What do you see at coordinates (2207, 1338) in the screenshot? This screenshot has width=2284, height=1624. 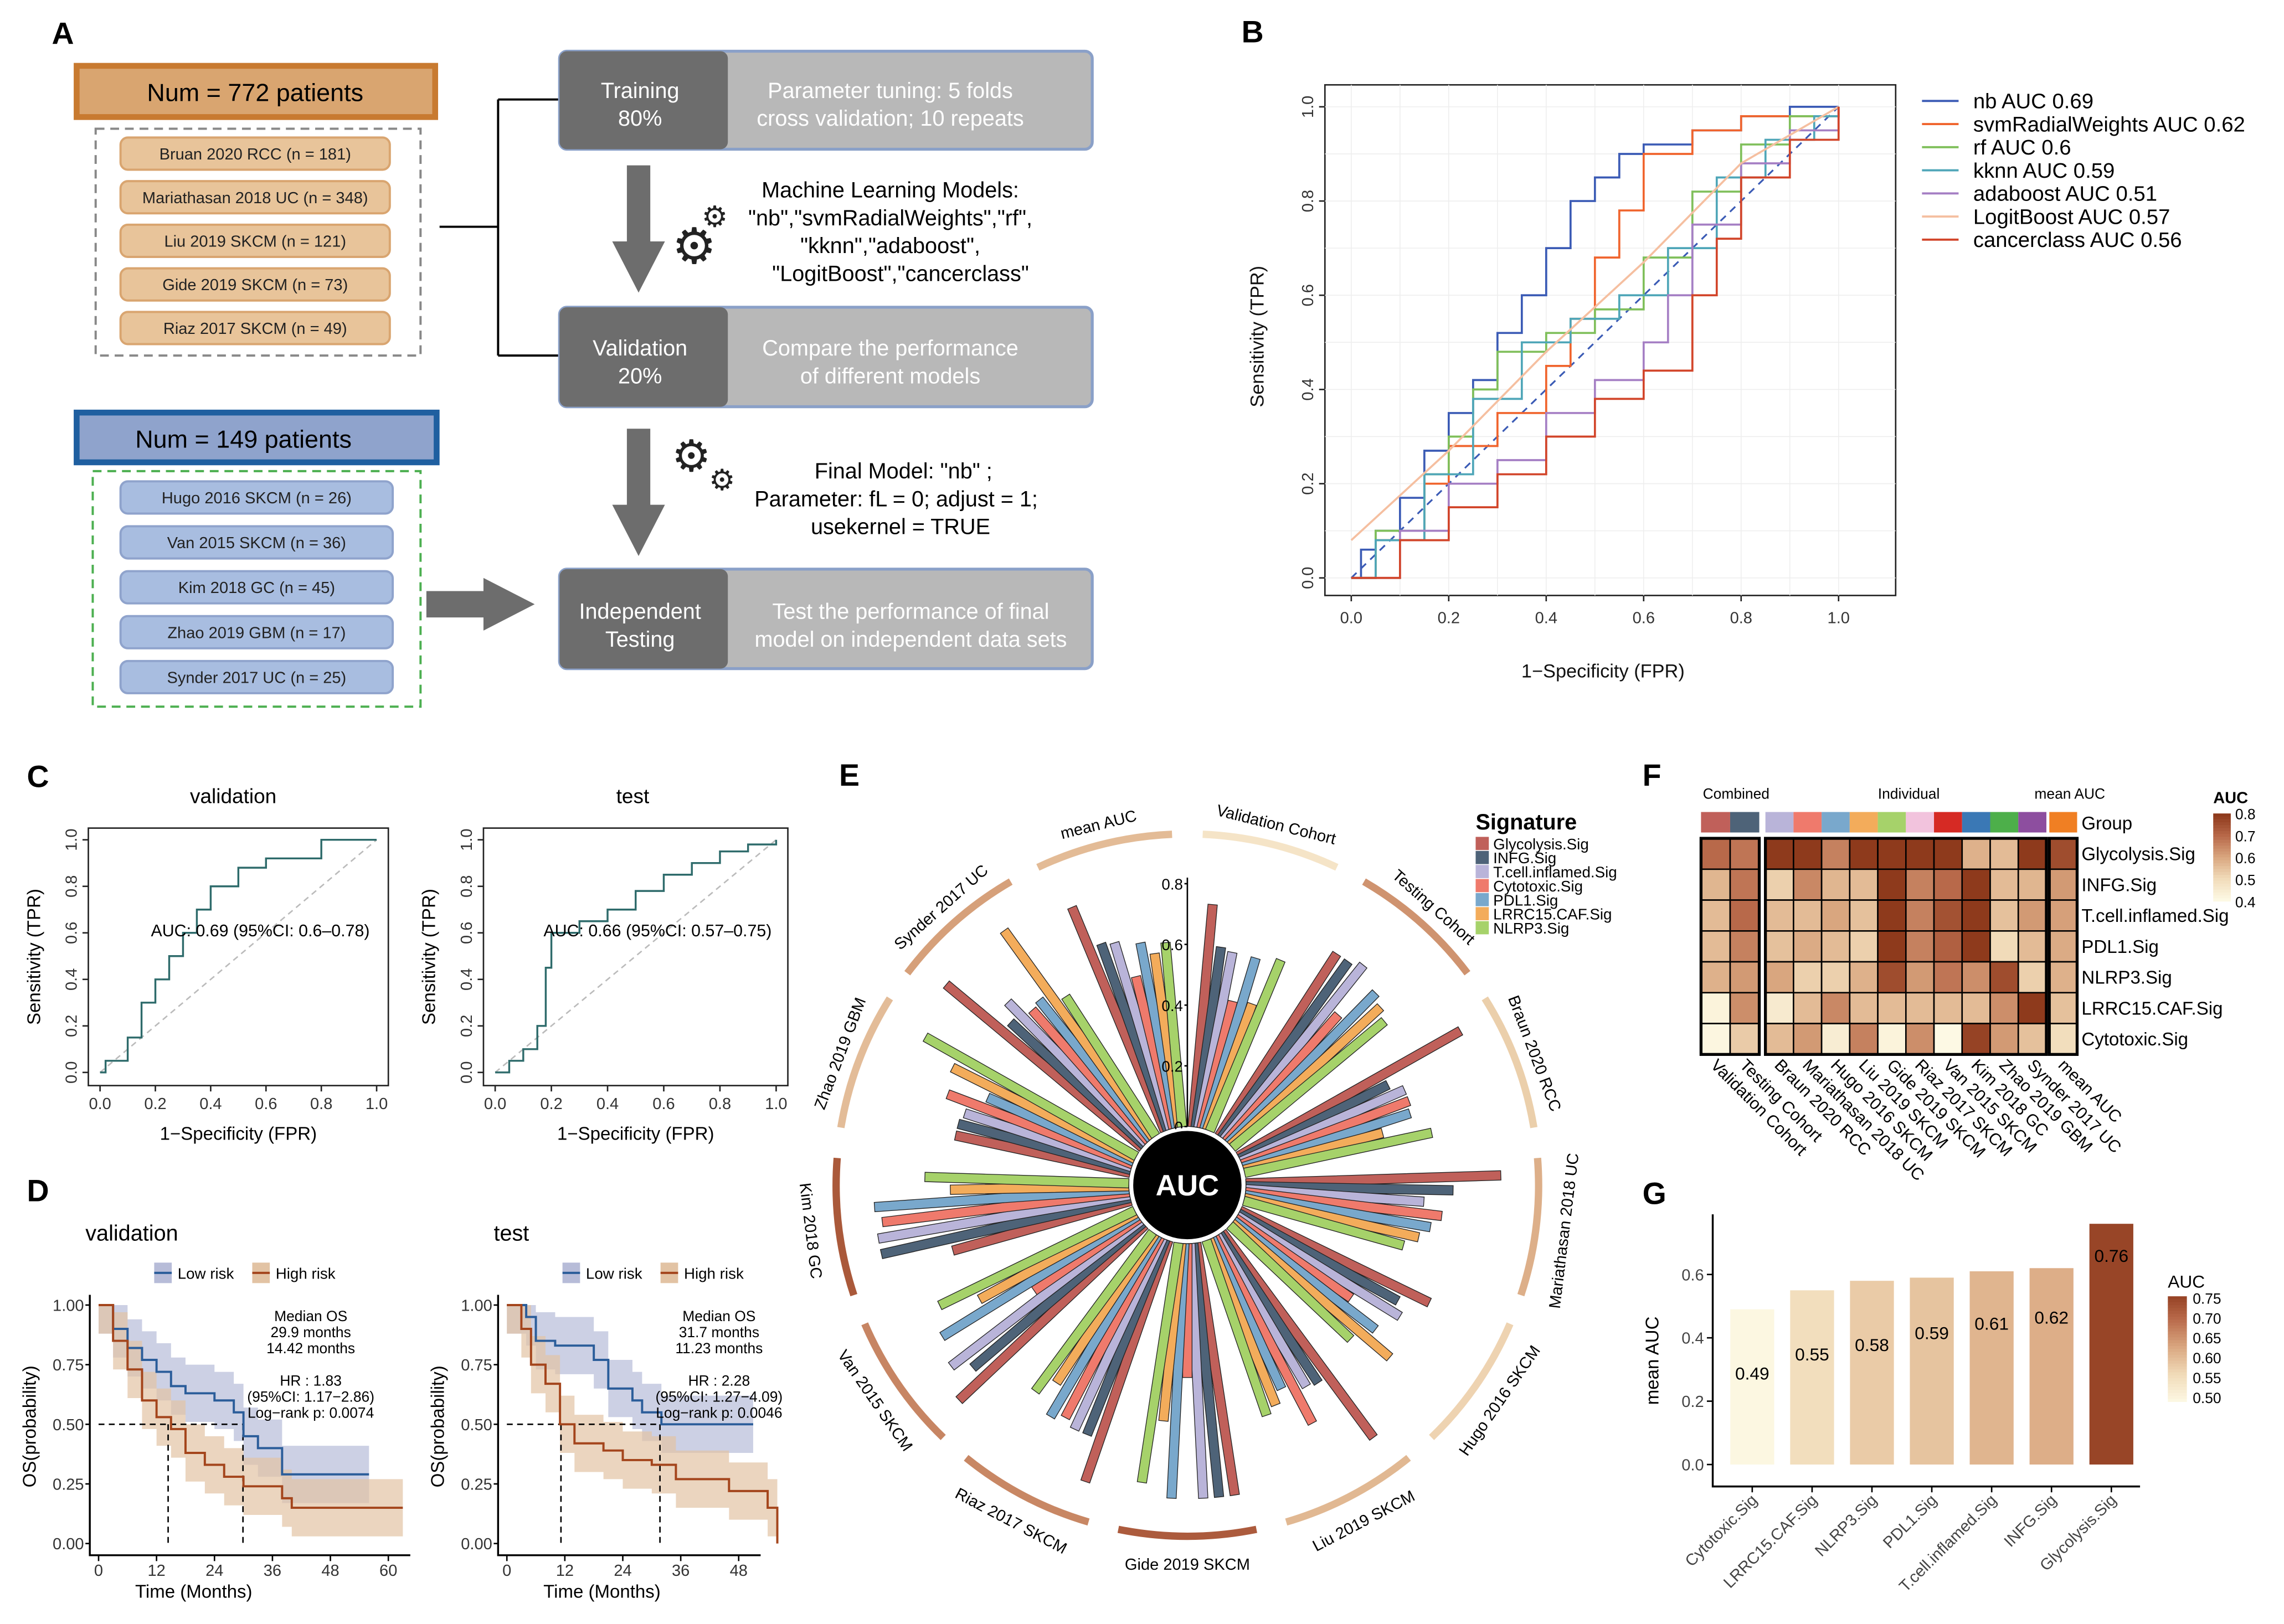 I see `g-legend-tick: 0.65` at bounding box center [2207, 1338].